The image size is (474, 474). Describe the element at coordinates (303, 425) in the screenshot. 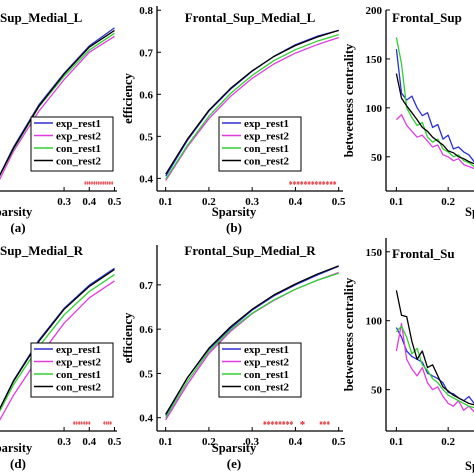

I see `significance-stars: *` at that location.